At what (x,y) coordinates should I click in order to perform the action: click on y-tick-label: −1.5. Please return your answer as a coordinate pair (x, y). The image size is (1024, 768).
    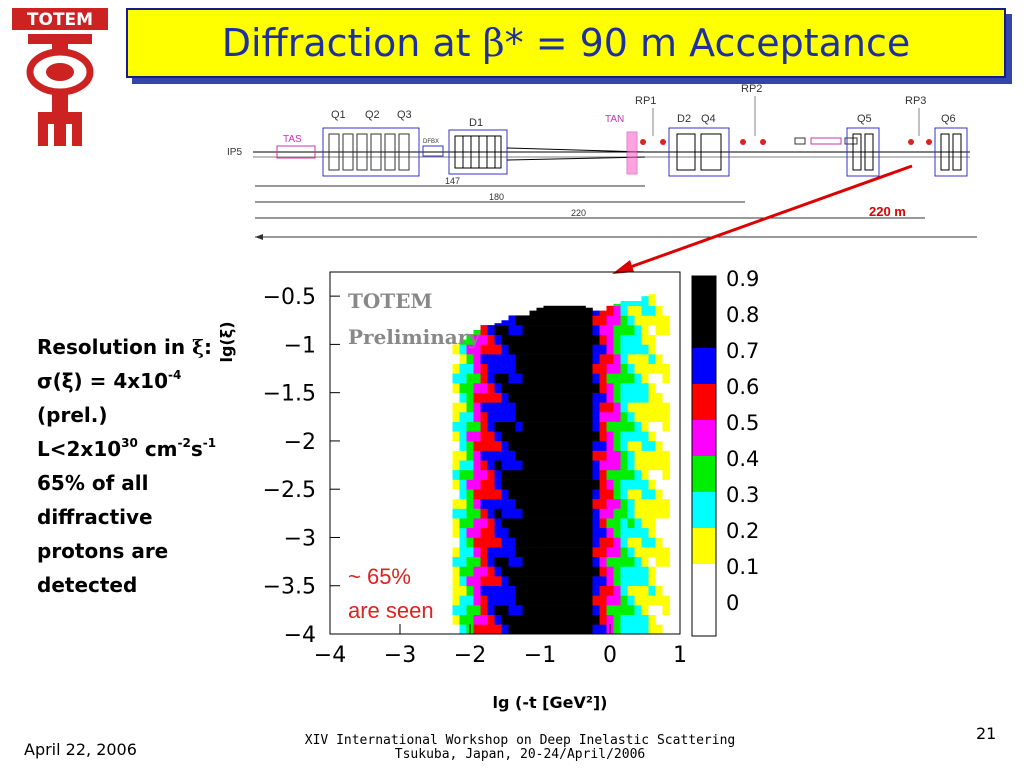
    Looking at the image, I should click on (289, 394).